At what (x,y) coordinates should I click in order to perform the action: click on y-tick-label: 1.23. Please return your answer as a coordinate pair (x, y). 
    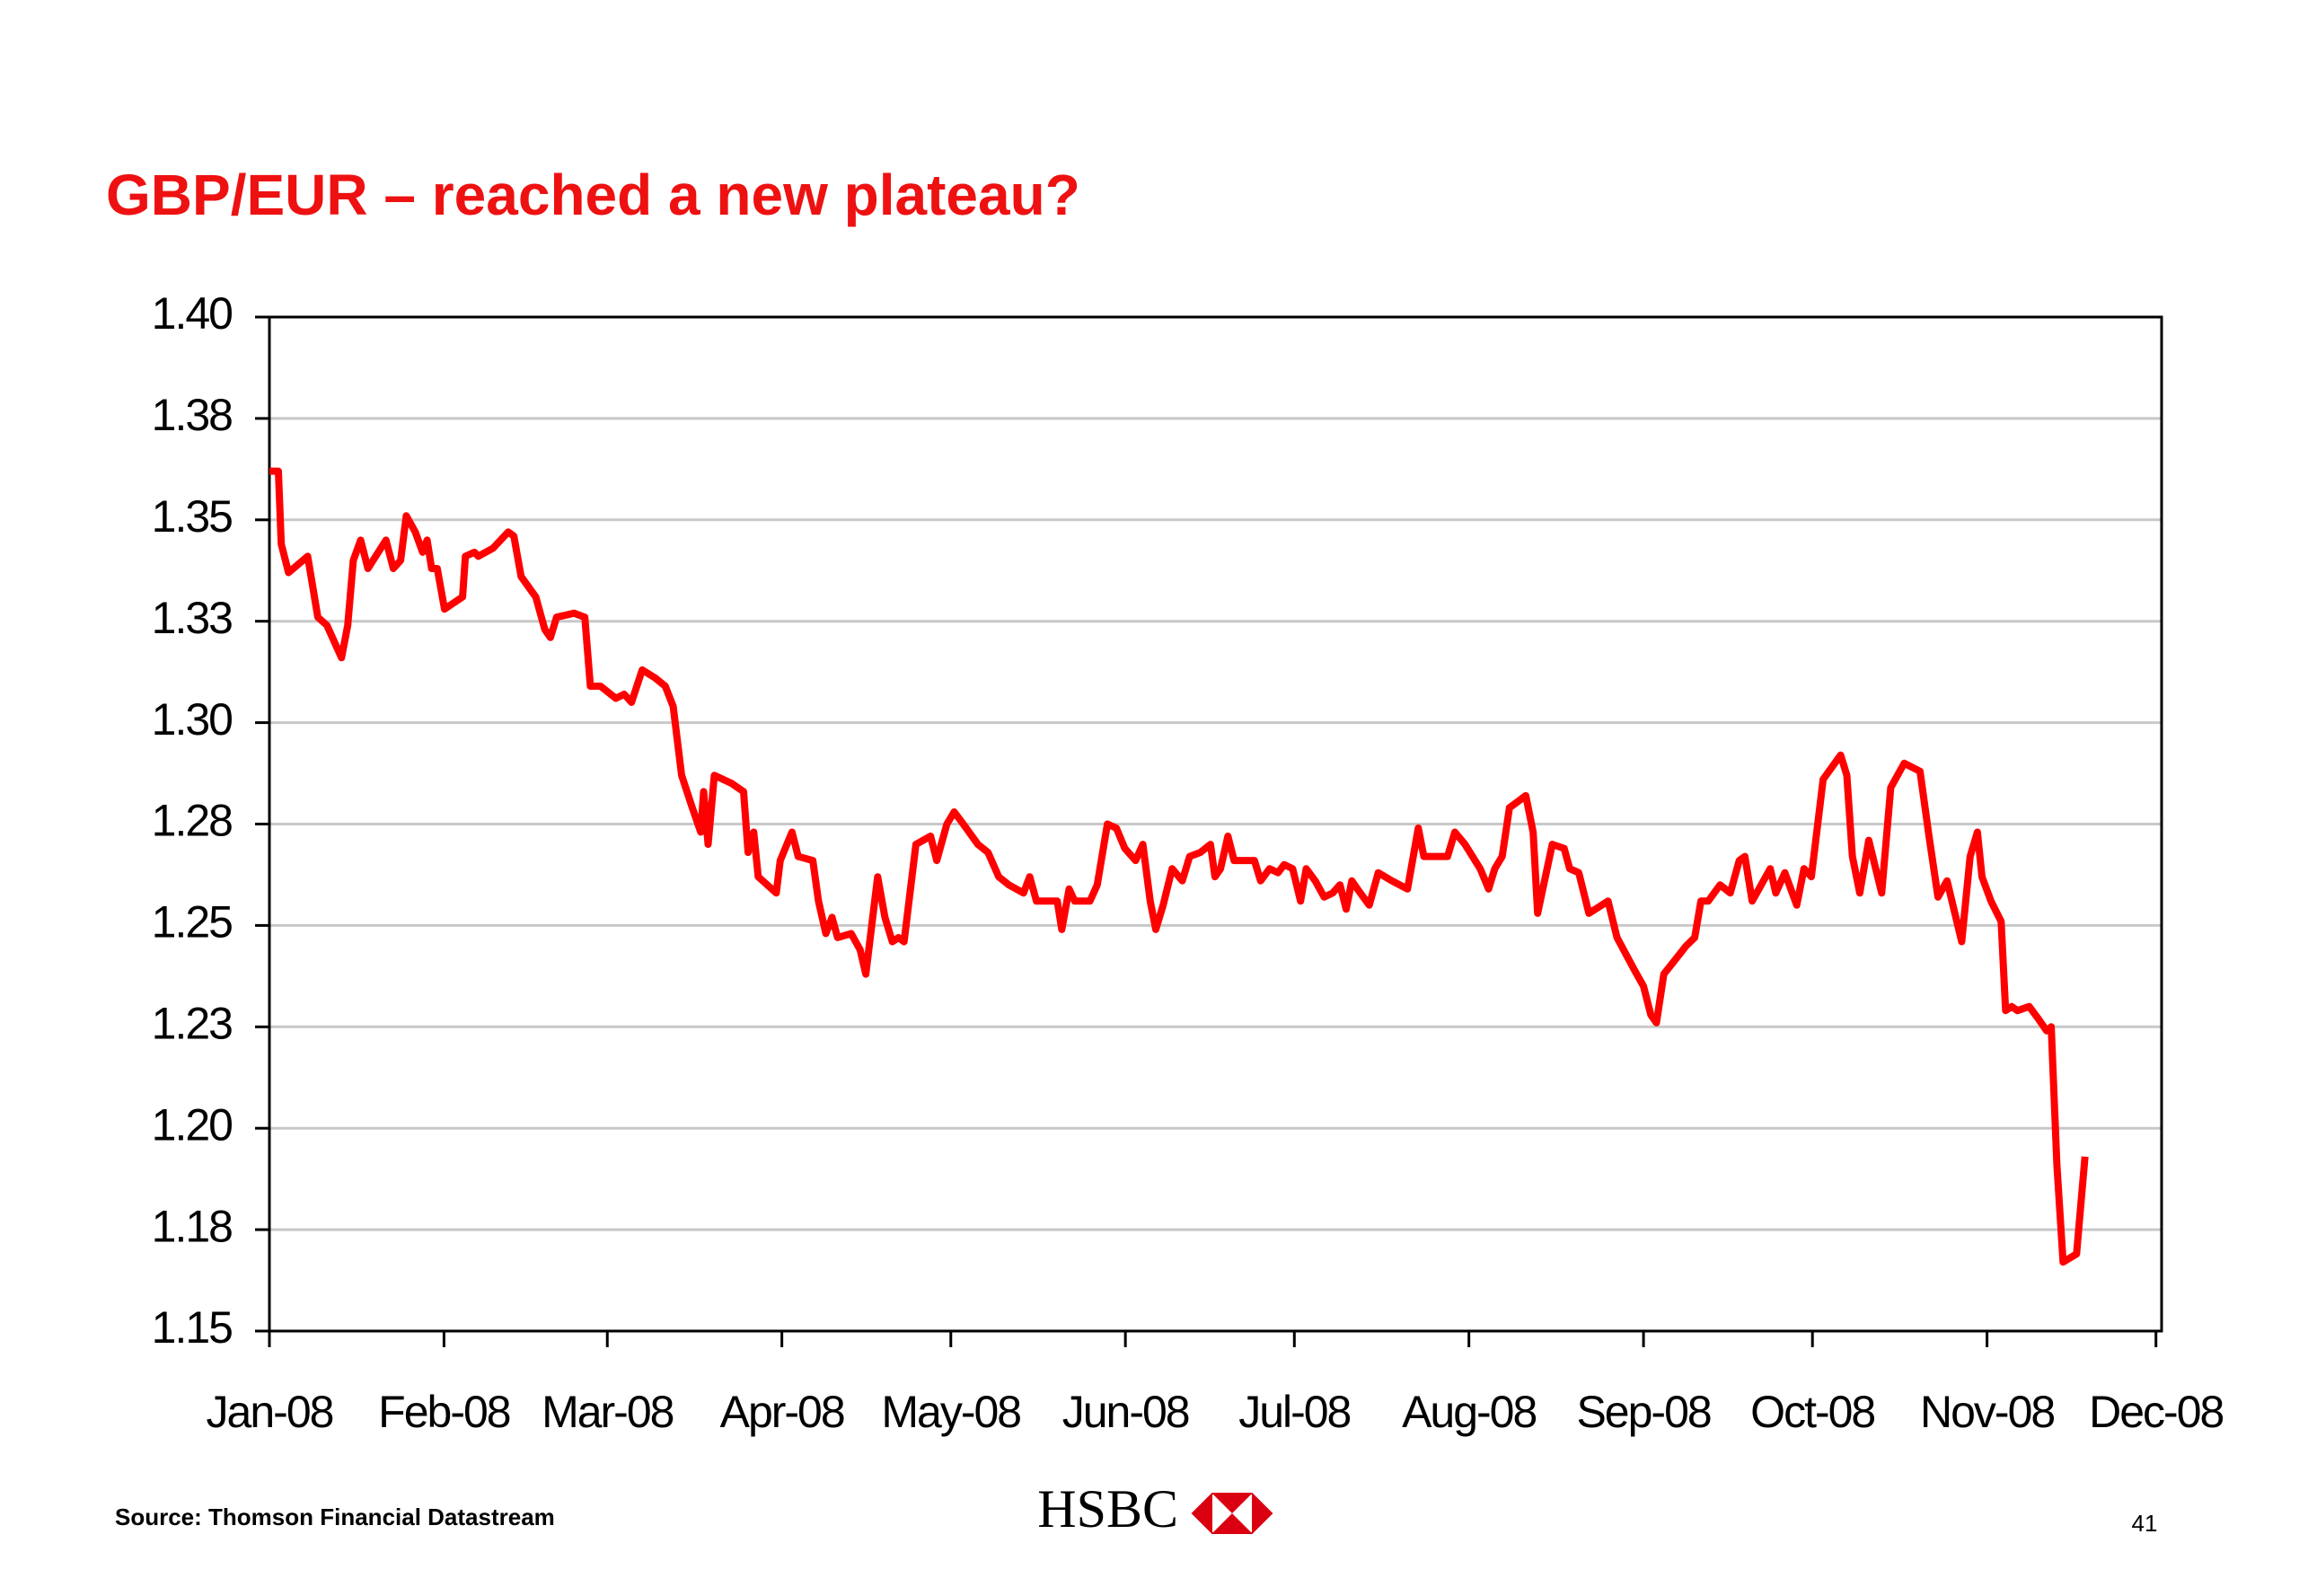
    Looking at the image, I should click on (192, 1024).